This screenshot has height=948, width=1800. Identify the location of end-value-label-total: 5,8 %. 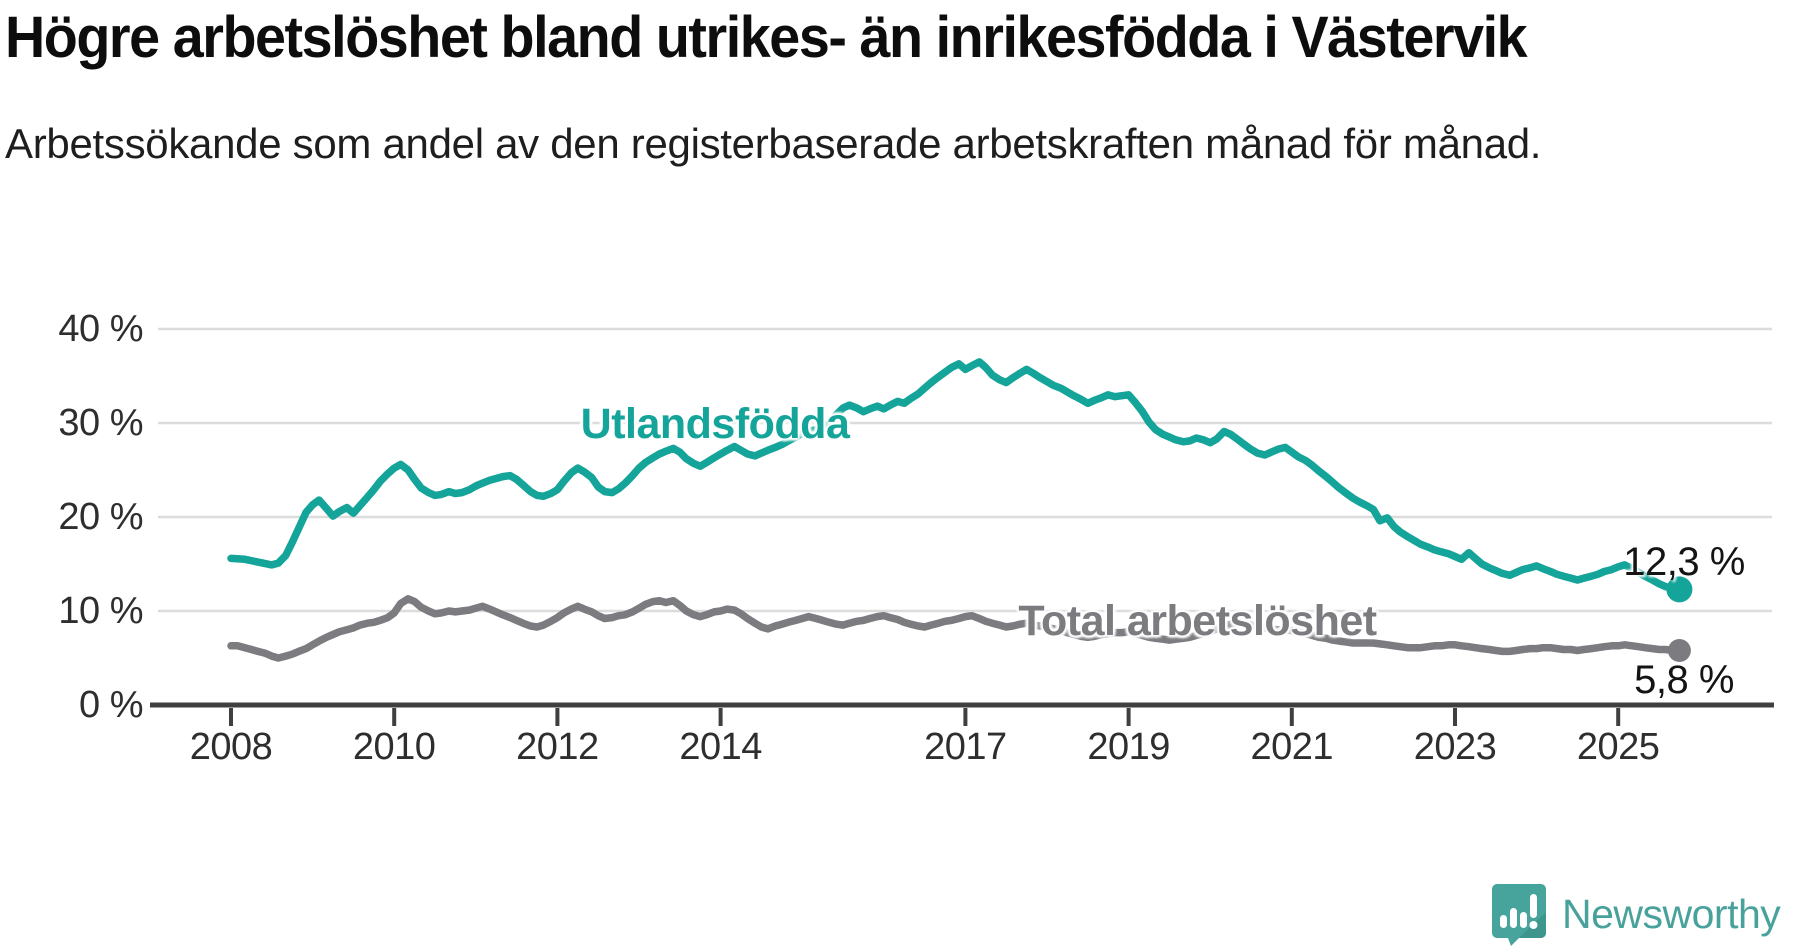
(1684, 680).